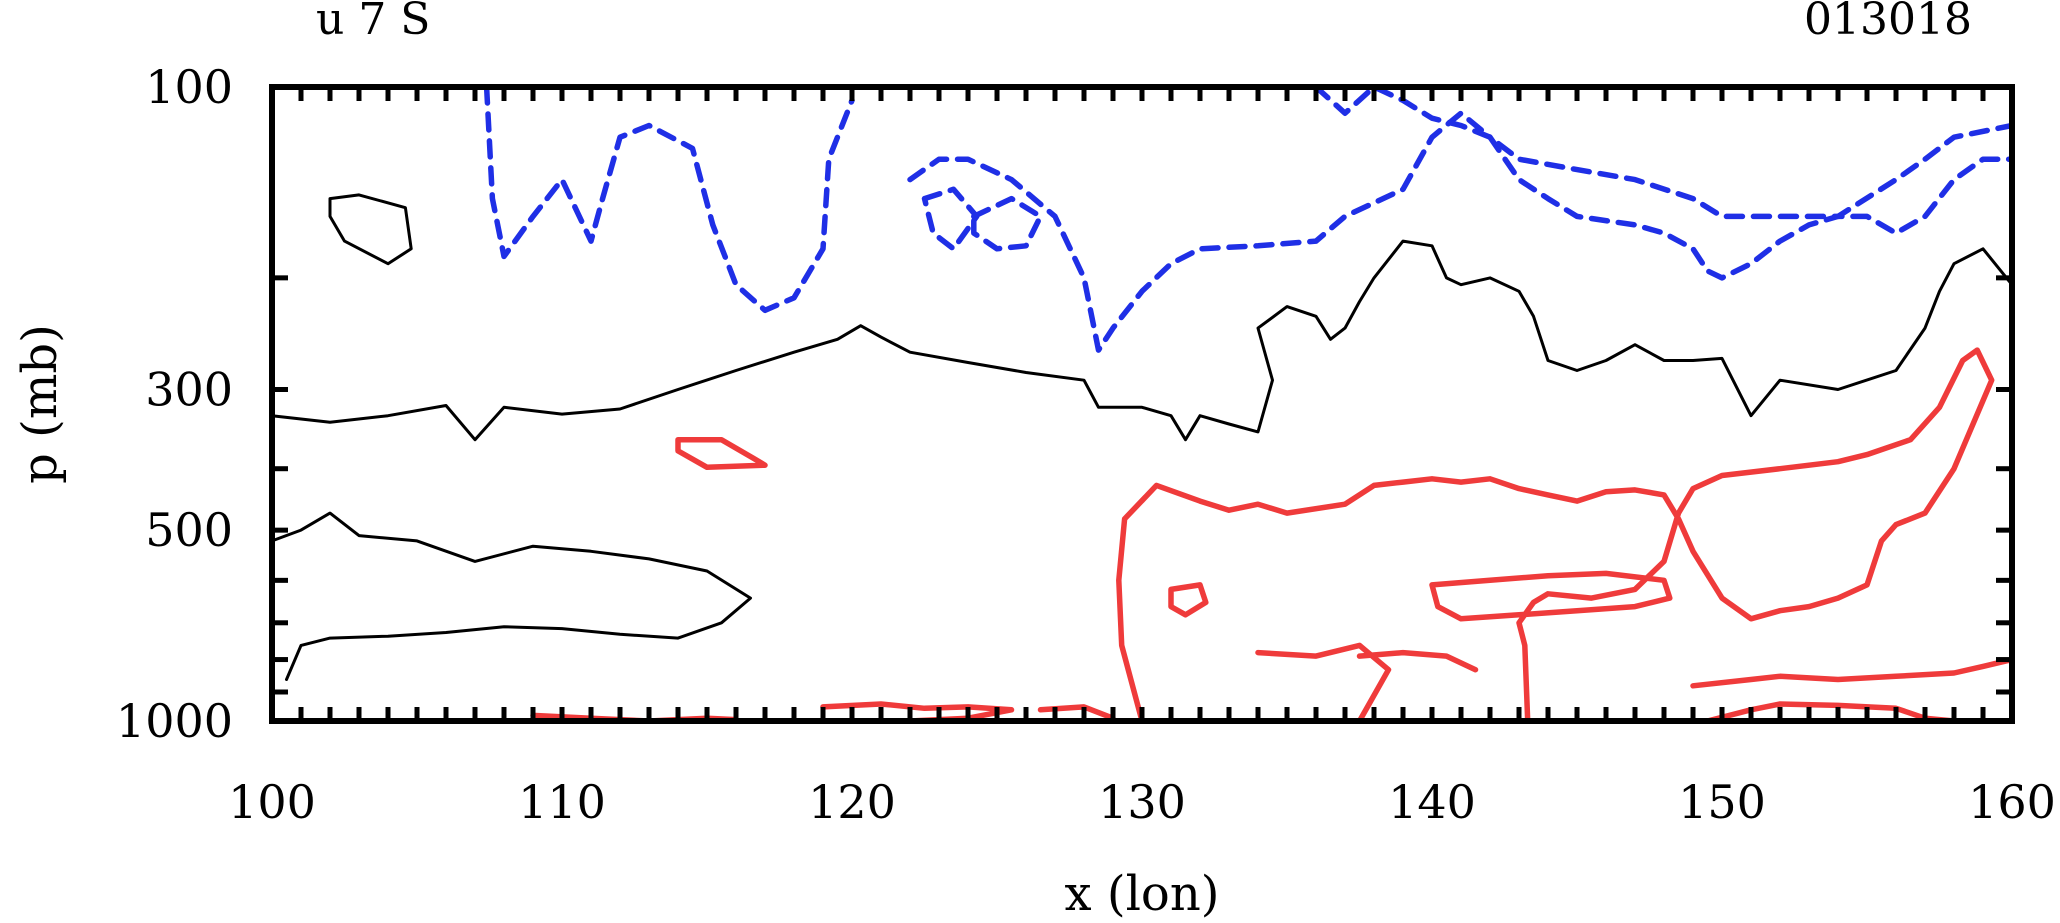 The height and width of the screenshot is (923, 2060). I want to click on chart-title-right: 013018, so click(1888, 22).